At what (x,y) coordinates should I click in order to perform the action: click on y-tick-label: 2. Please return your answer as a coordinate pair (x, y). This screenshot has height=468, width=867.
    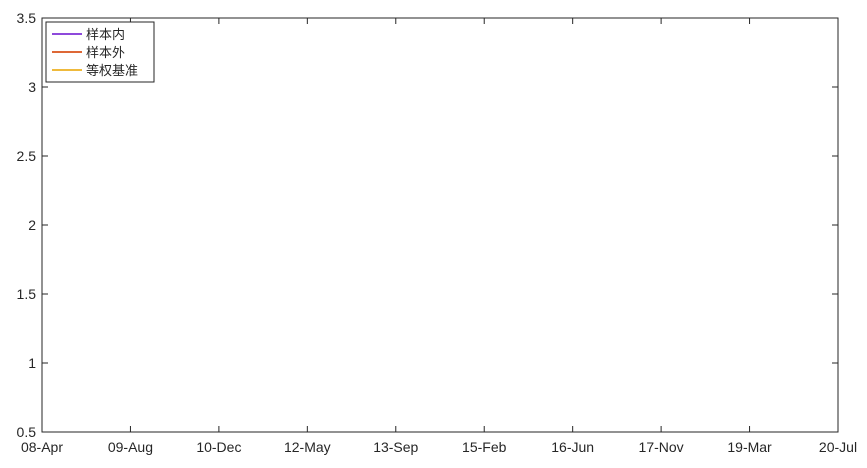
    Looking at the image, I should click on (32, 225).